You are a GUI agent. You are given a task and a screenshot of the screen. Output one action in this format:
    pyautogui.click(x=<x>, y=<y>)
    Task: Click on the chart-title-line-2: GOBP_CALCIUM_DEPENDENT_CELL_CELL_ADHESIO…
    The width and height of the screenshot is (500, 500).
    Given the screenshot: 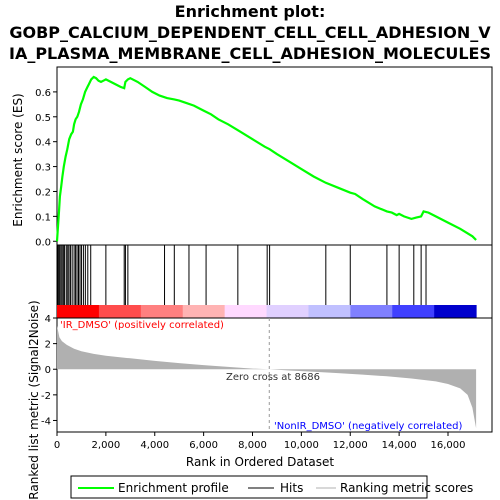 What is the action you would take?
    pyautogui.click(x=250, y=32)
    